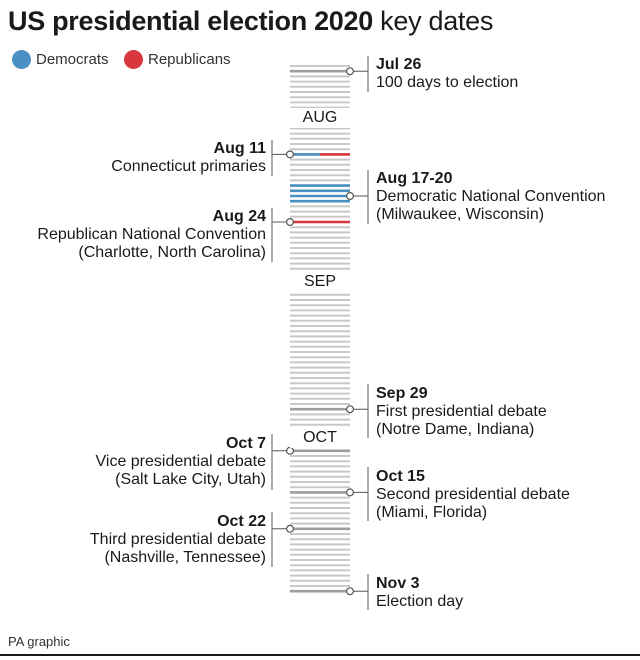 This screenshot has width=640, height=660. I want to click on event-jul26: Jul 26 100 days to election, so click(447, 74).